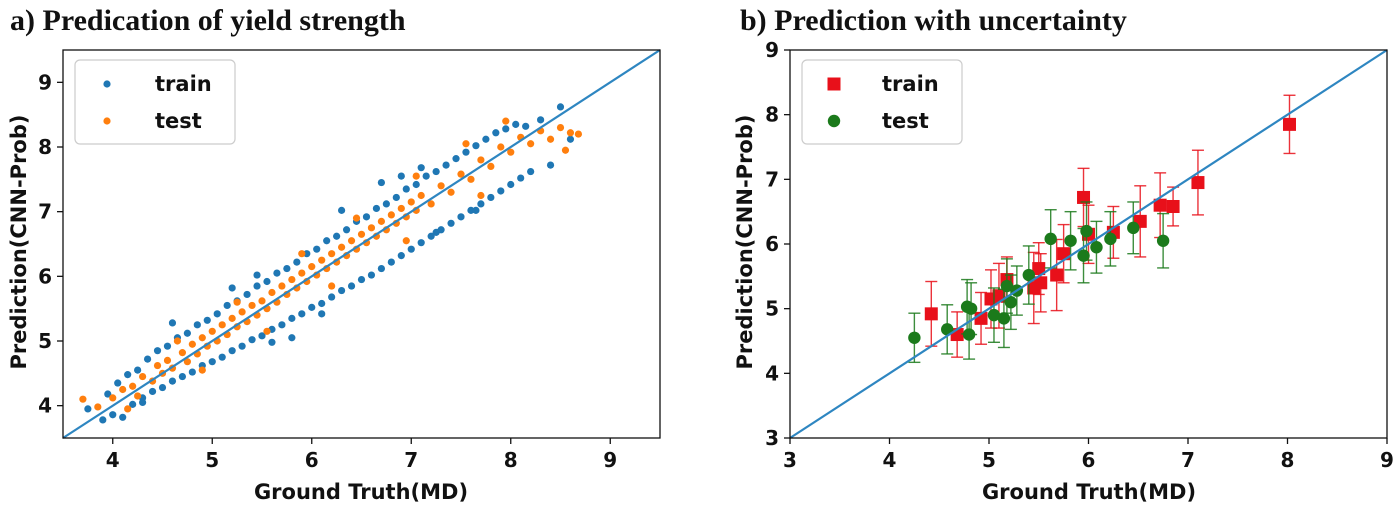 The width and height of the screenshot is (1400, 505). What do you see at coordinates (107, 84) in the screenshot?
I see `panel-a-legend-marker-train` at bounding box center [107, 84].